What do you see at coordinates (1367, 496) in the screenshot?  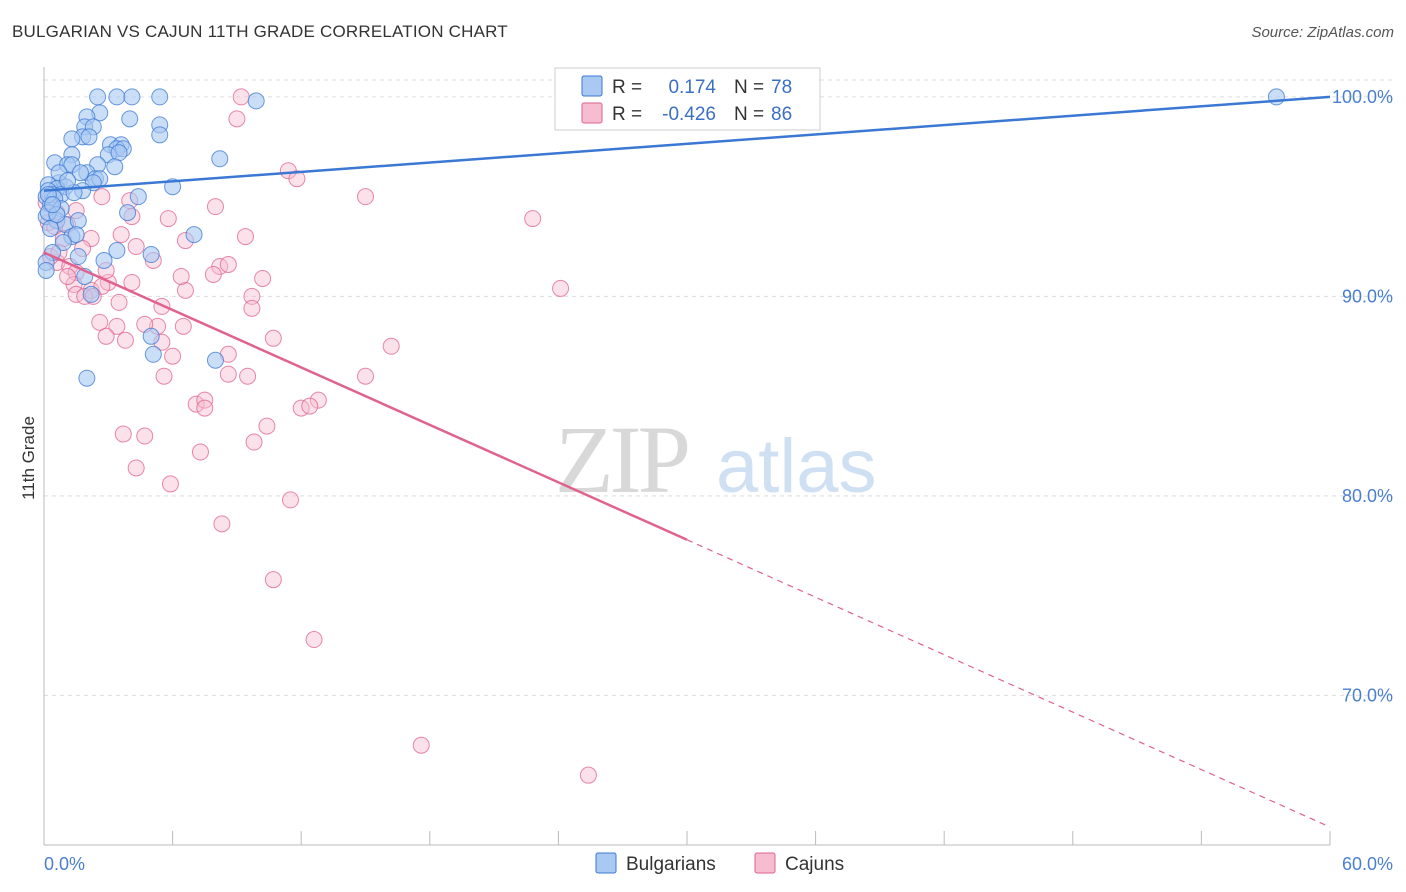 I see `y-tick-label-80: 80.0%` at bounding box center [1367, 496].